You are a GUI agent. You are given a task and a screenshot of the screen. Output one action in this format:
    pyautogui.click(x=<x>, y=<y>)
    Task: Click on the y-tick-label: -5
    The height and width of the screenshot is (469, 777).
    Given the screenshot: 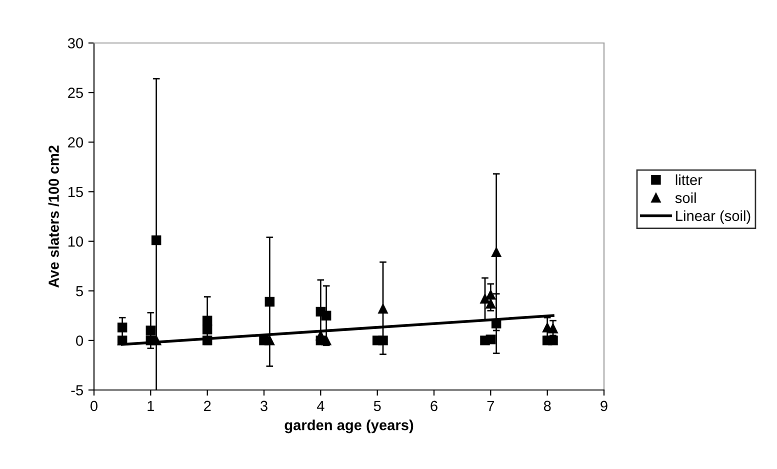 What is the action you would take?
    pyautogui.click(x=77, y=390)
    